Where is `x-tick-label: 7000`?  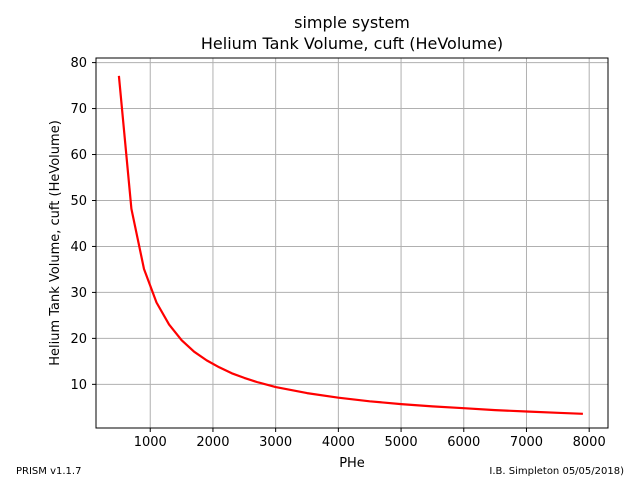
x-tick-label: 7000 is located at coordinates (526, 442).